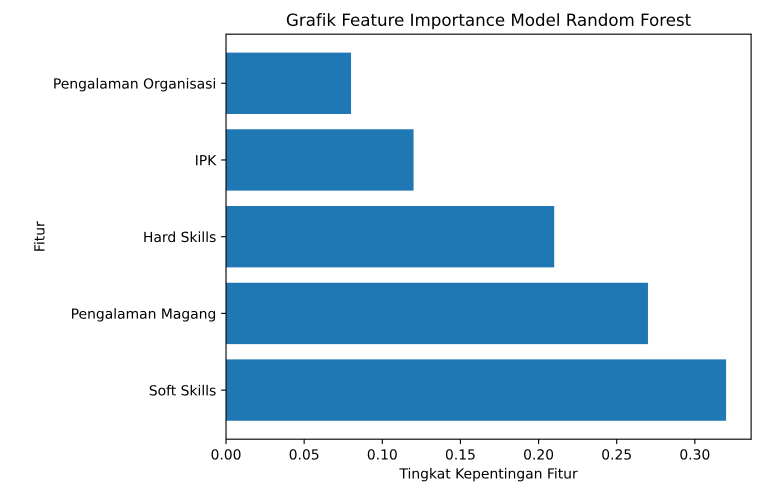  Describe the element at coordinates (144, 315) in the screenshot. I see `y-tick-label: Pengalaman Magang` at that location.